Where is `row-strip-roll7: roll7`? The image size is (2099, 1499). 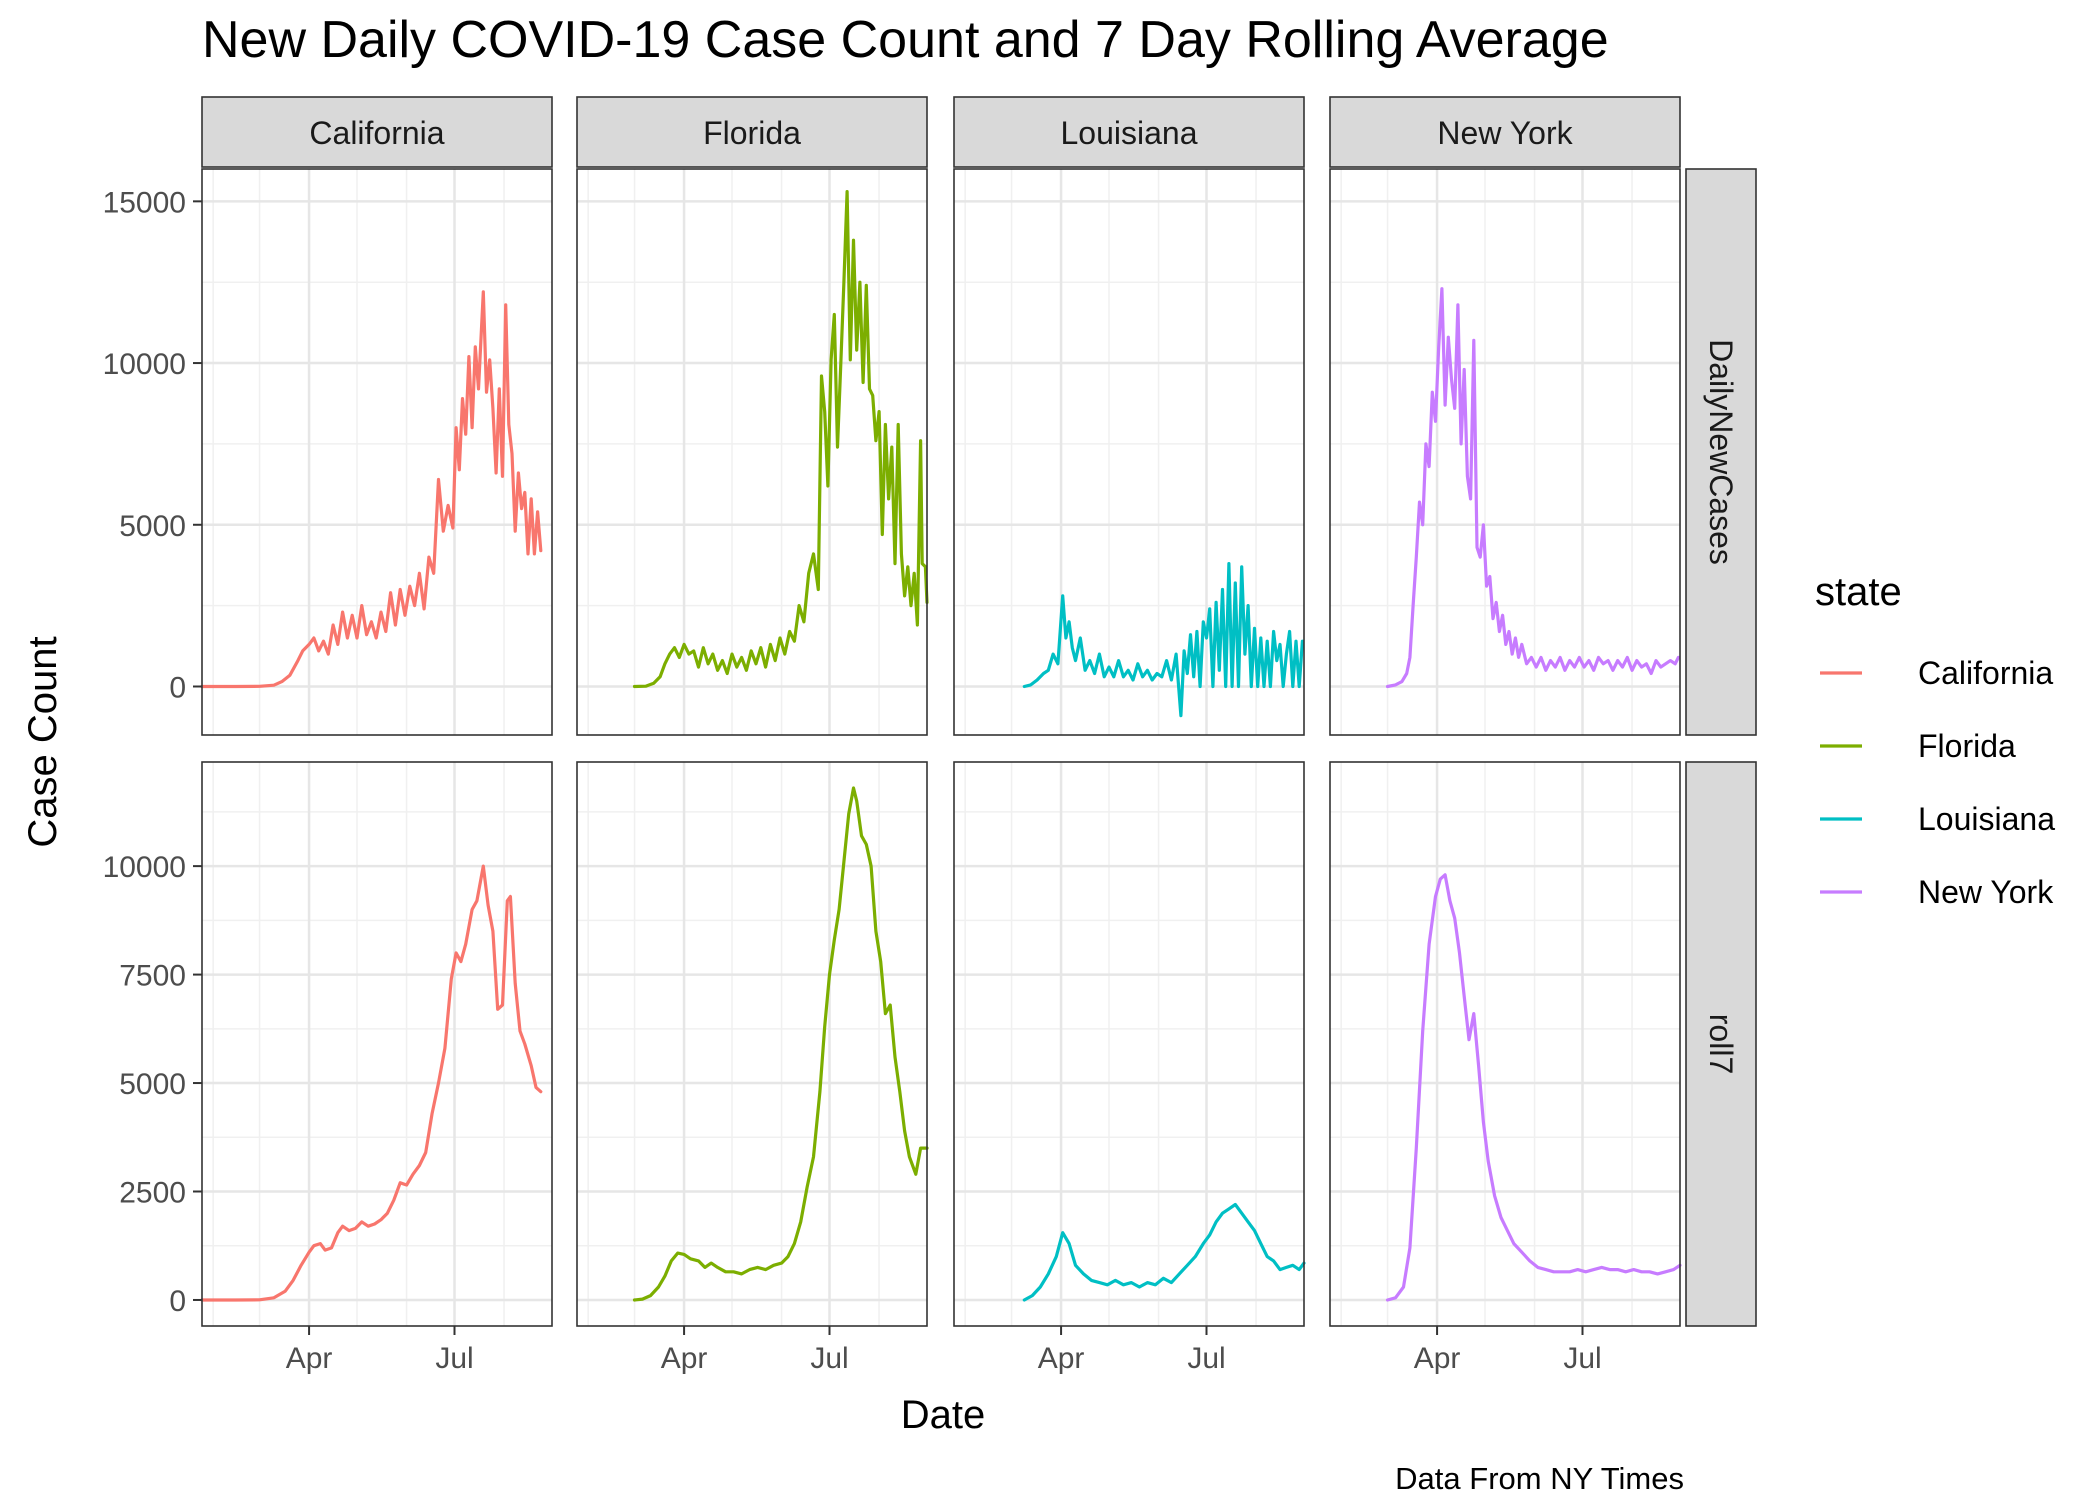 row-strip-roll7: roll7 is located at coordinates (1721, 1044).